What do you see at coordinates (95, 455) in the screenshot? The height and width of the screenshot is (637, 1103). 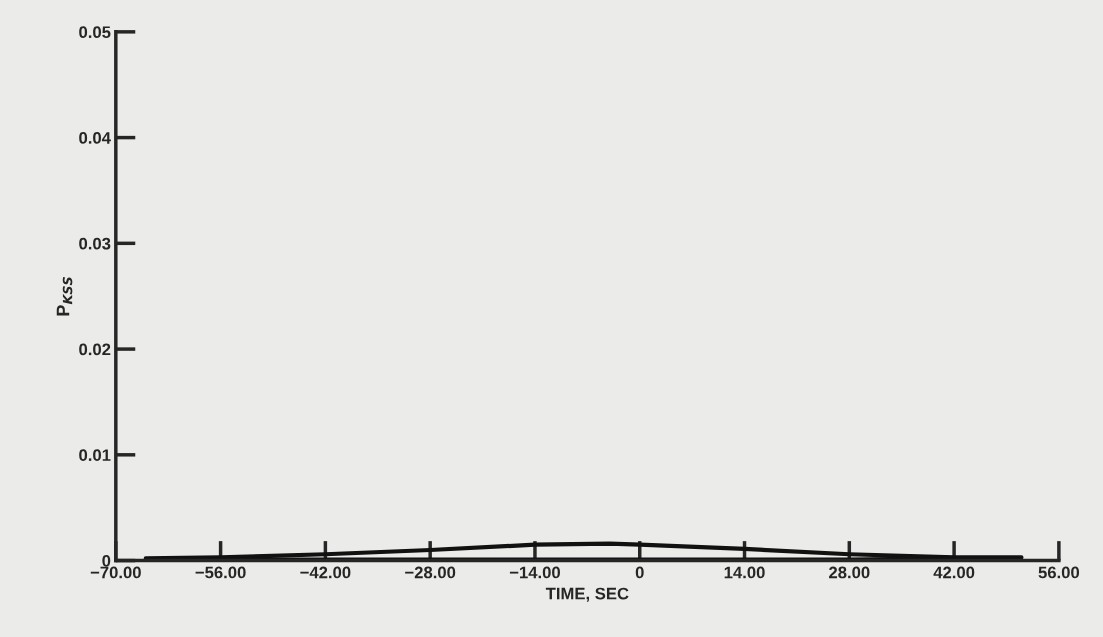 I see `y-tick-label: 0.01` at bounding box center [95, 455].